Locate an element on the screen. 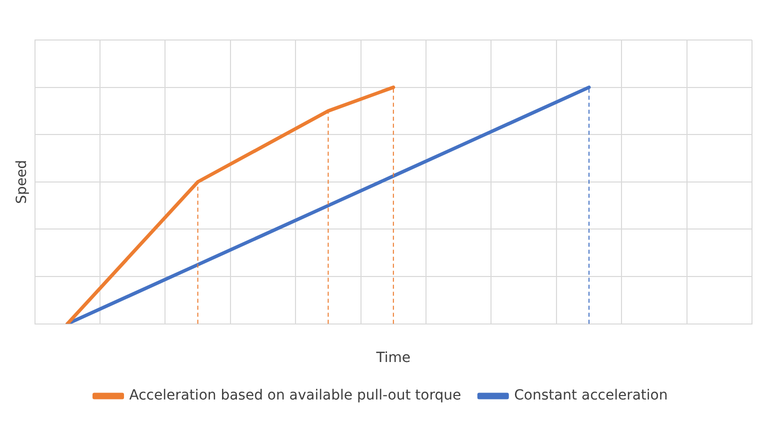  legend-label: Constant acceleration is located at coordinates (591, 396).